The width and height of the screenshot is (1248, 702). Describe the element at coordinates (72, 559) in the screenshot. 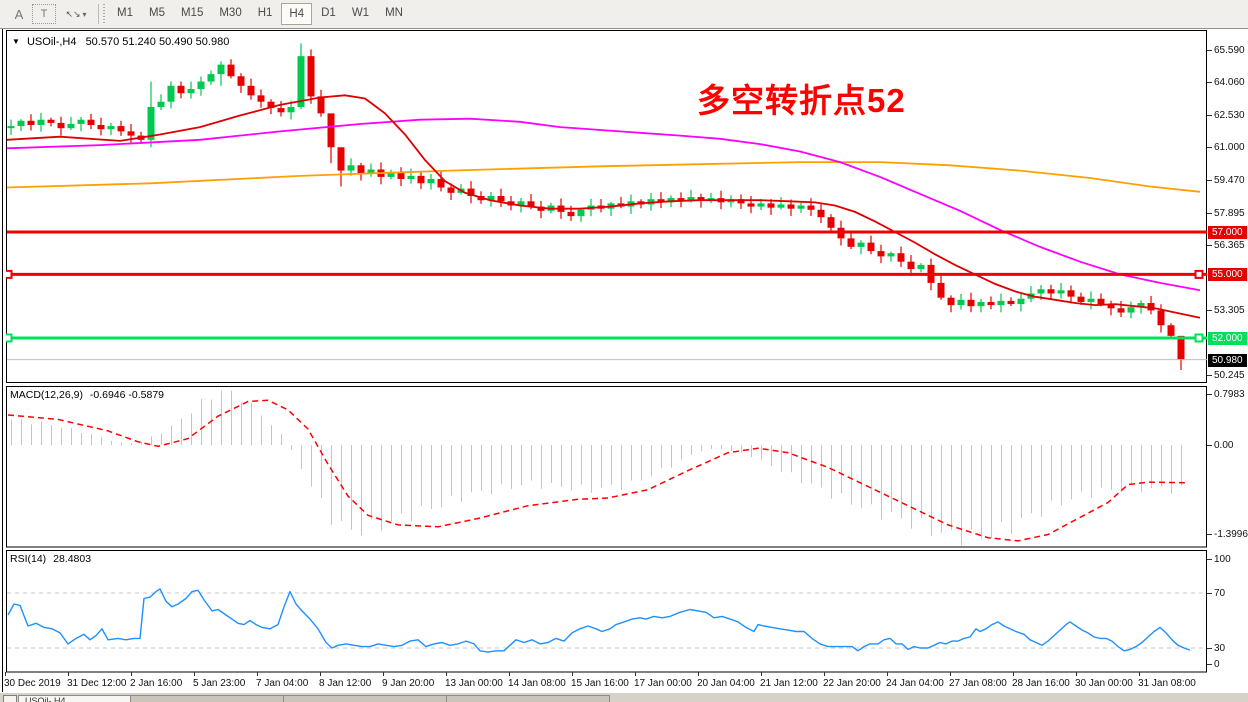

I see `rsi-value: 28.4803` at that location.